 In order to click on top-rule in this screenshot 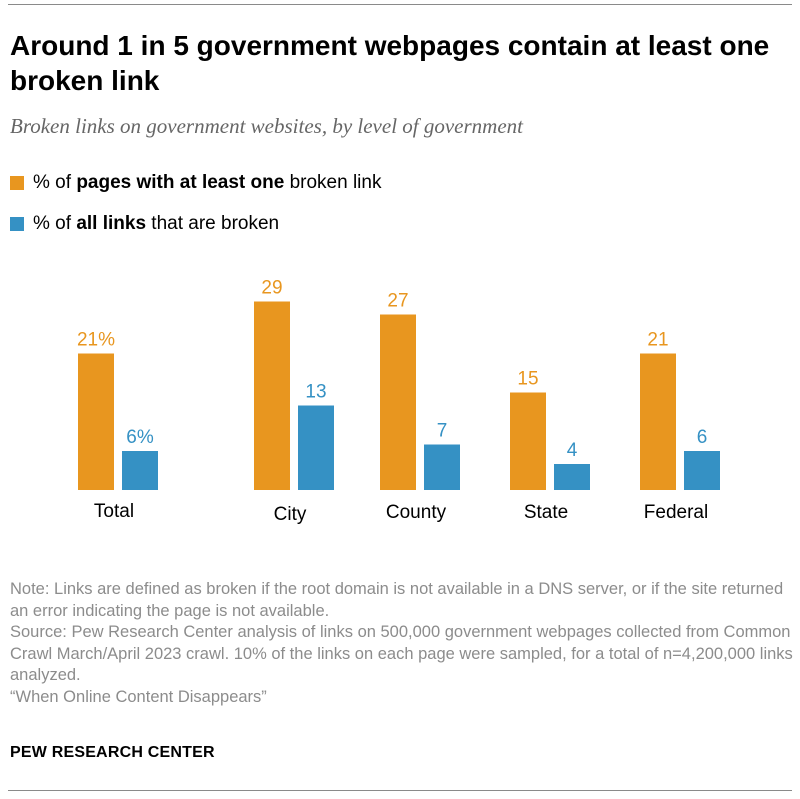, I will do `click(400, 4)`.